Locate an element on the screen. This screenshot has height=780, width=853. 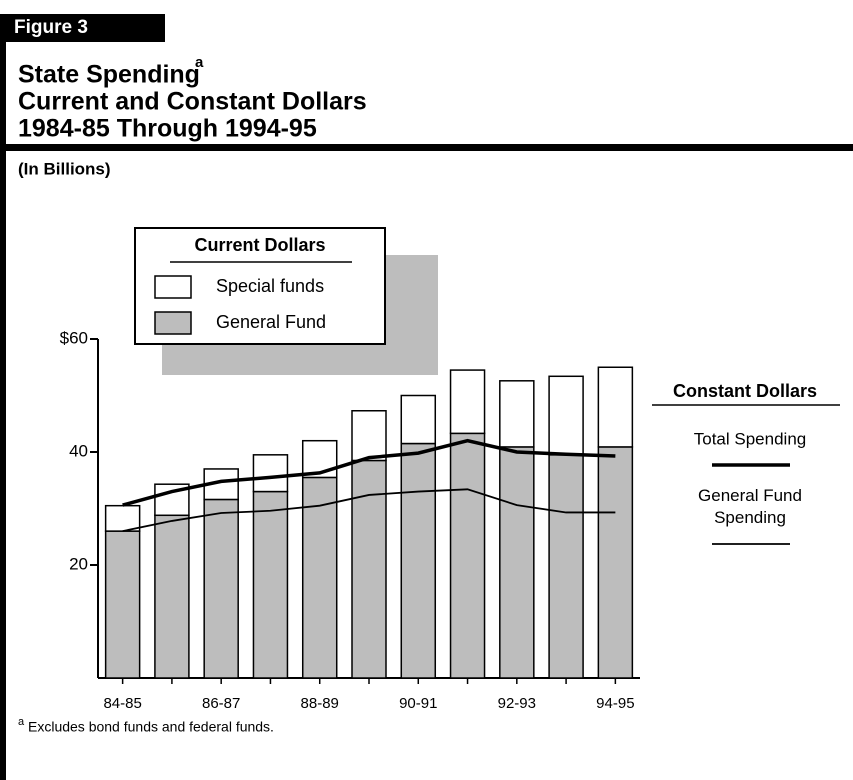
x-tick-label: 88-89 is located at coordinates (320, 703).